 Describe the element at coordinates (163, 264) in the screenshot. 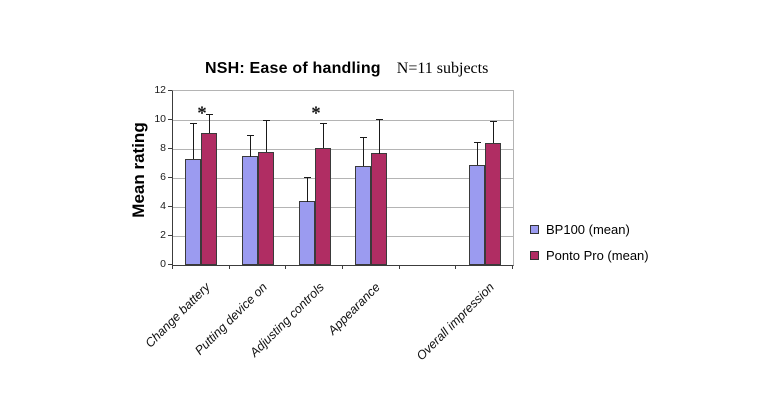

I see `y-tick-label: 0` at that location.